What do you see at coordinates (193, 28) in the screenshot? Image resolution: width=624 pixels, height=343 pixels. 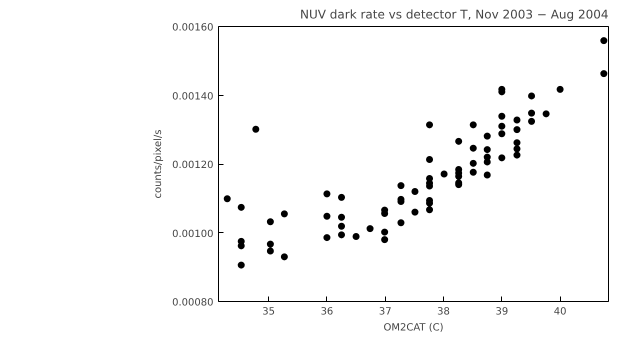 I see `y-tick-label: 0.00160` at bounding box center [193, 28].